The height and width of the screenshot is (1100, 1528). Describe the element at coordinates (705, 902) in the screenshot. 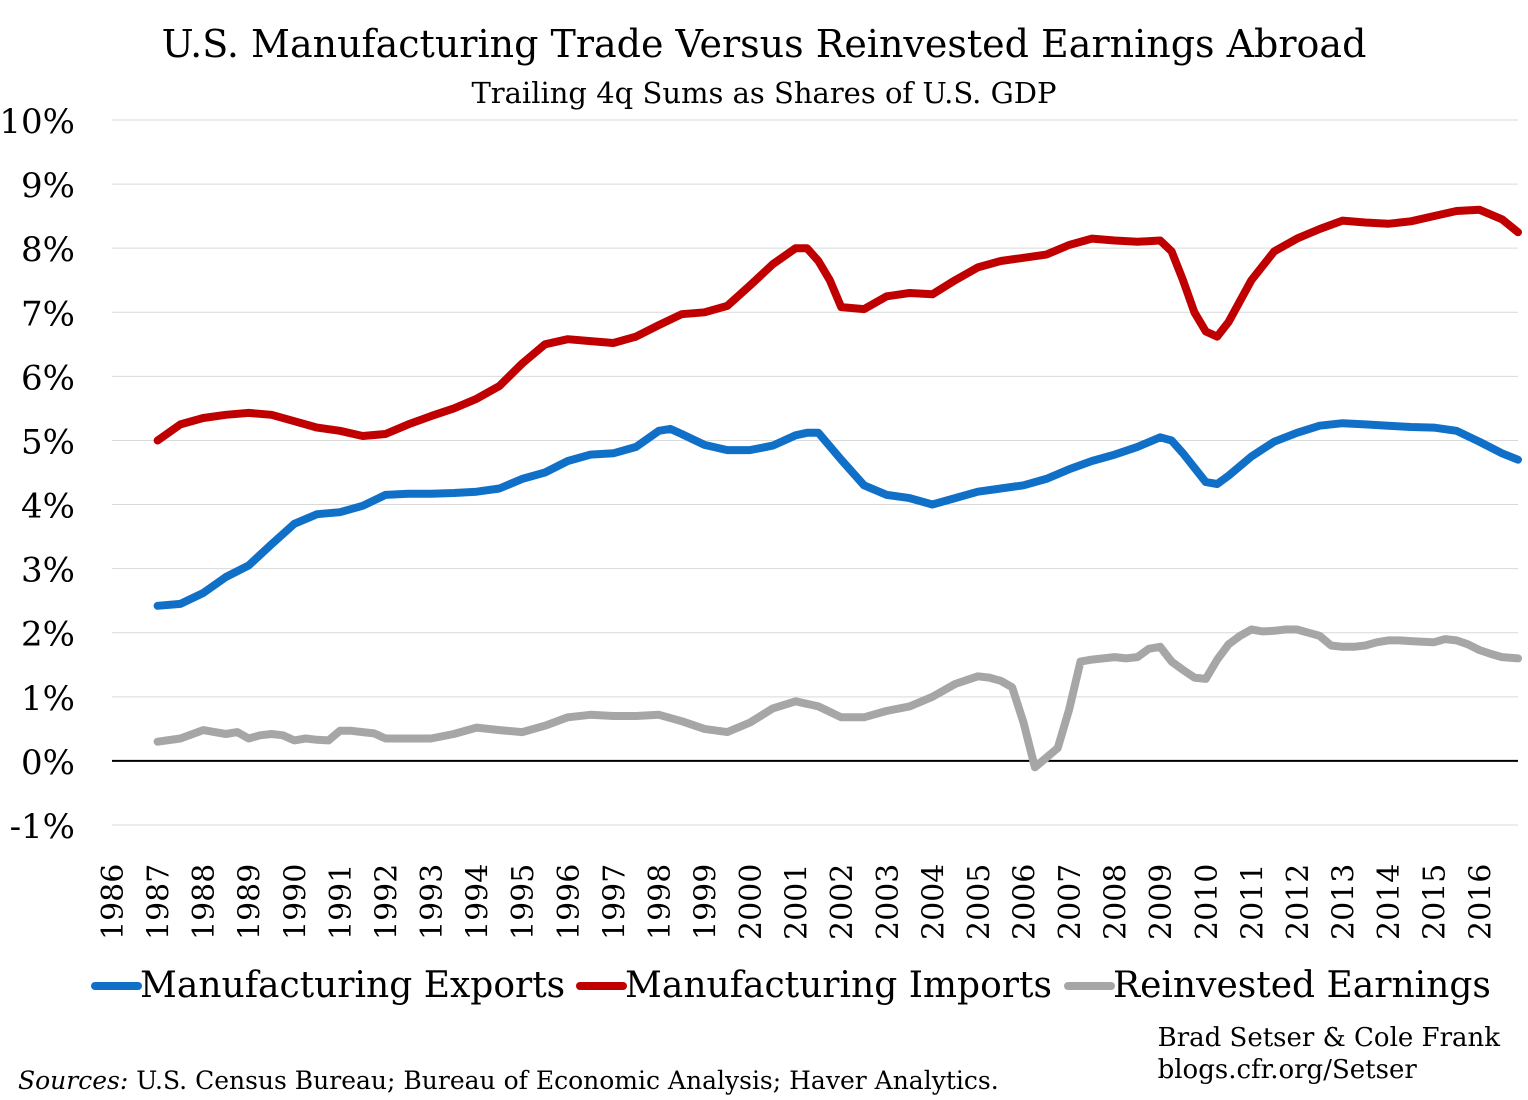

I see `x-tick-label: 1999` at that location.